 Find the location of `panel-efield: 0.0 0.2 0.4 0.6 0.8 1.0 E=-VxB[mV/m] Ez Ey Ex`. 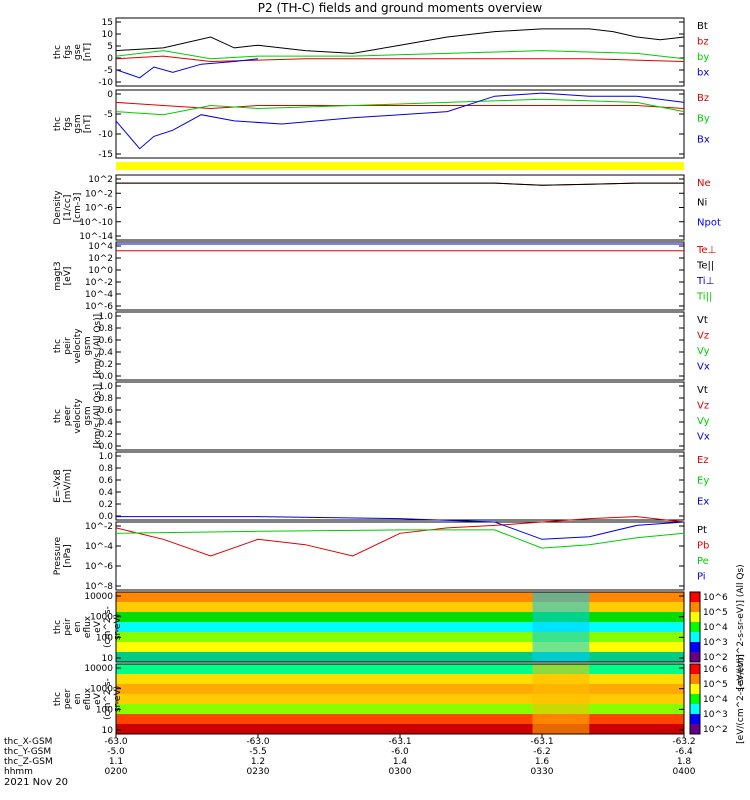

panel-efield: 0.0 0.2 0.4 0.6 0.8 1.0 E=-VxB[mV/m] Ez Ey Ex is located at coordinates (381, 486).